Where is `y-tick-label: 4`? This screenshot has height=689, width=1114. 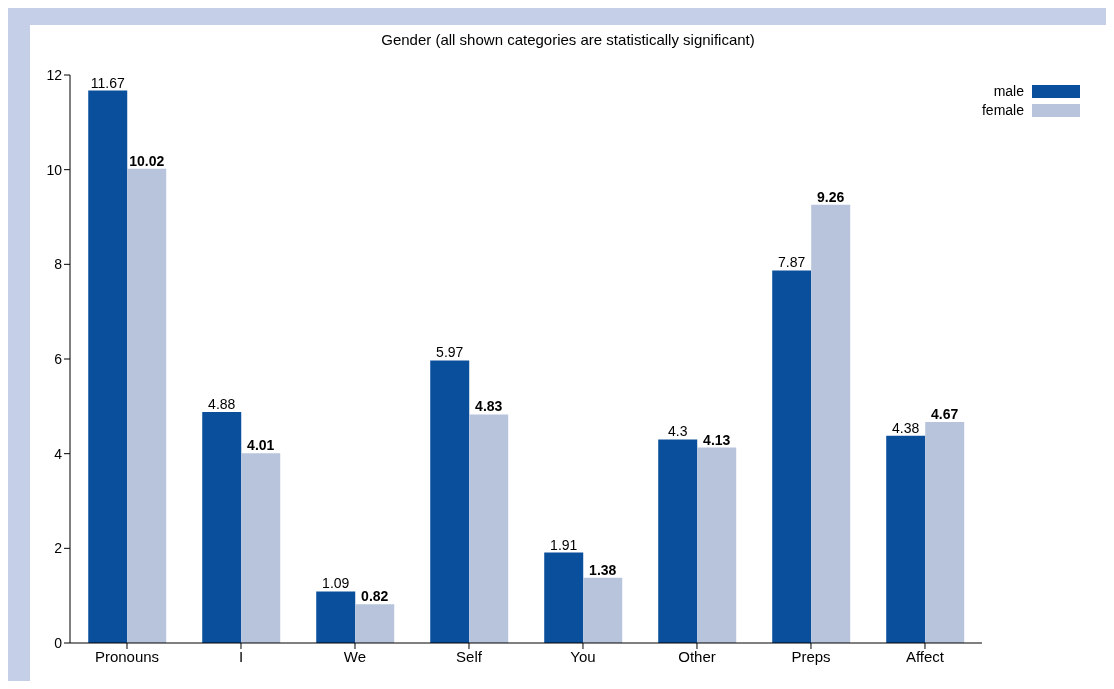
y-tick-label: 4 is located at coordinates (58, 453).